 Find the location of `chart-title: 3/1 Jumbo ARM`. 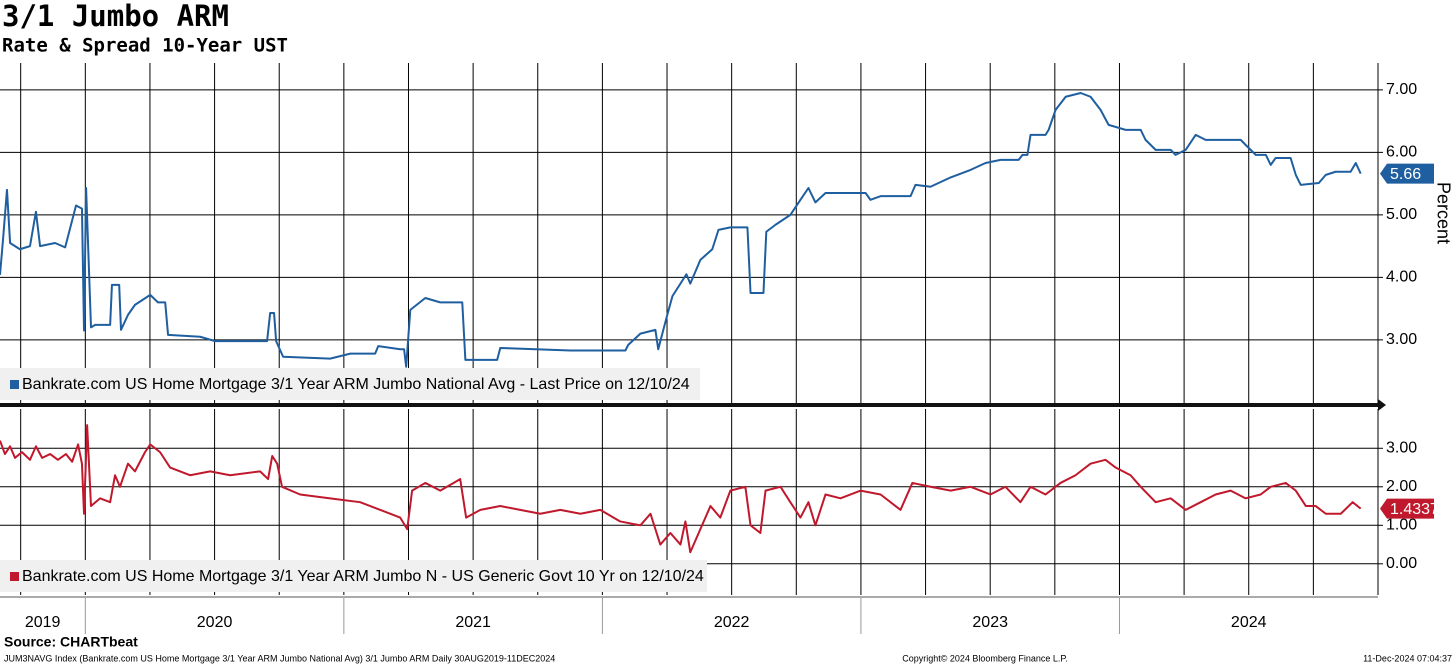

chart-title: 3/1 Jumbo ARM is located at coordinates (115, 16).